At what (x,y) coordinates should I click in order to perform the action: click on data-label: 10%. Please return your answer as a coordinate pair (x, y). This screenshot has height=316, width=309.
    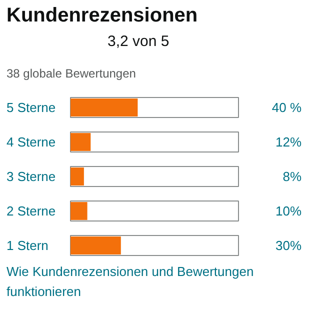
    Looking at the image, I should click on (288, 211).